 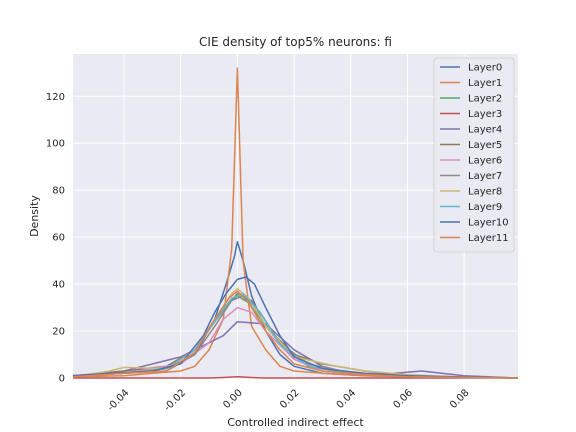 I want to click on y-tick-label: 20, so click(x=58, y=332).